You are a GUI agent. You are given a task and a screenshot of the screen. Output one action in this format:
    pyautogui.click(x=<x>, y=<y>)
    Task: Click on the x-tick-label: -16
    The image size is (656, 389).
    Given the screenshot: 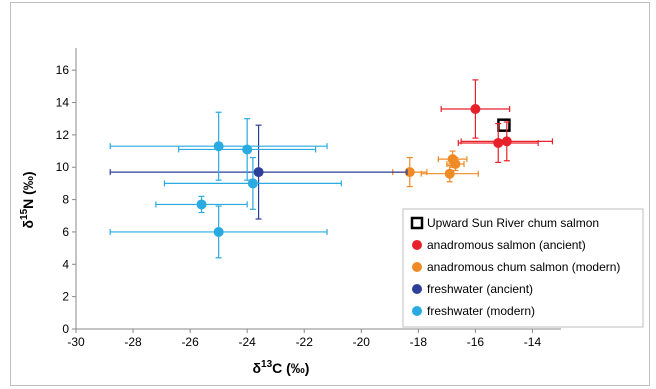 What is the action you would take?
    pyautogui.click(x=476, y=342)
    